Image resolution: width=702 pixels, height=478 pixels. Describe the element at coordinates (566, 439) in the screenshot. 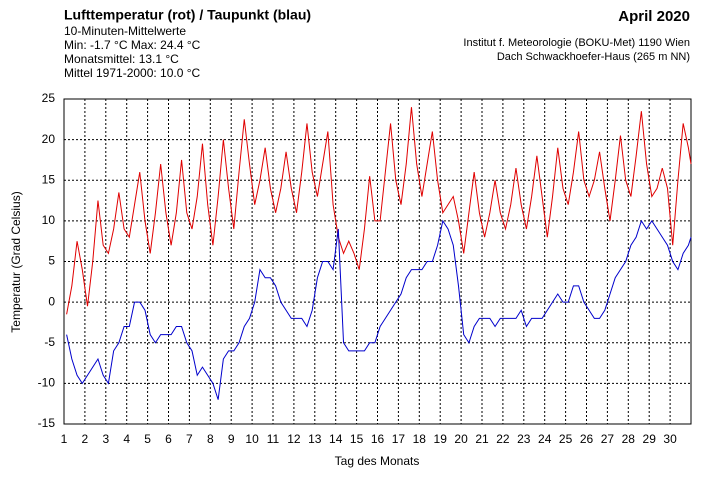

I see `x-tick-label: 25` at that location.